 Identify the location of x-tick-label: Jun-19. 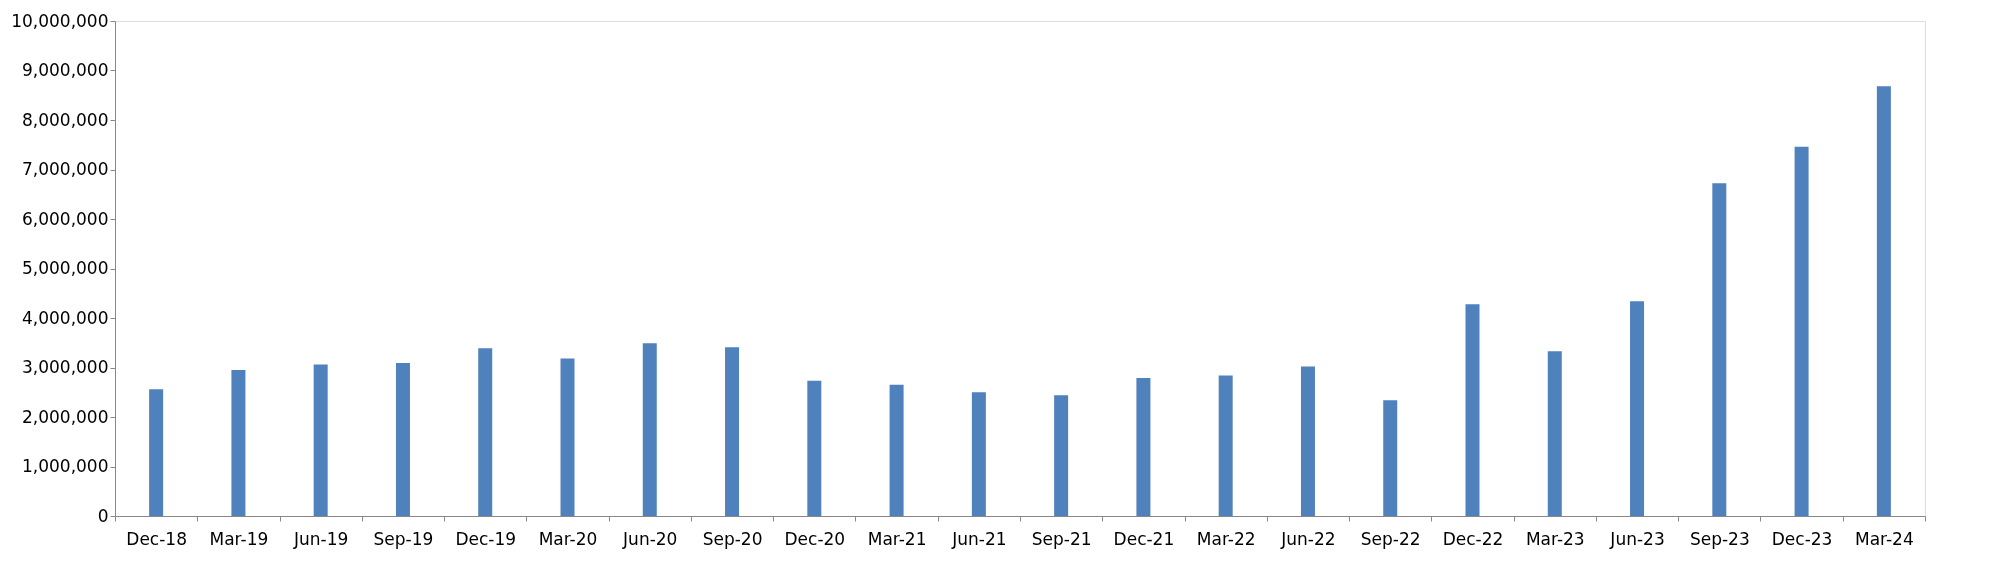
(321, 538).